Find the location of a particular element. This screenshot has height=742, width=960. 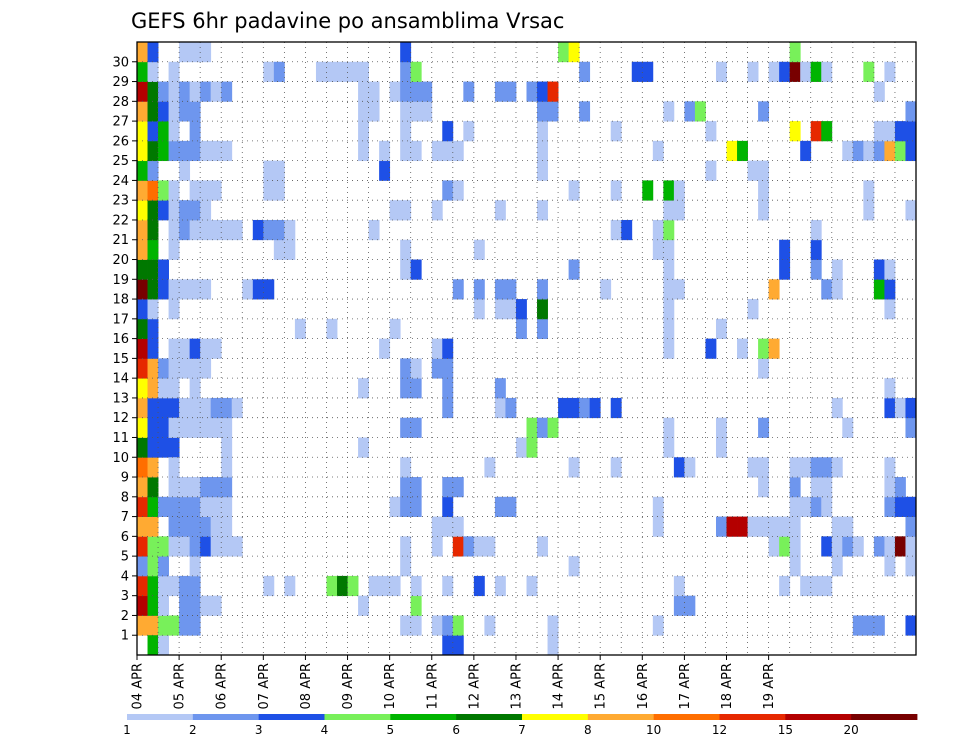

colorbar-tick-label: 3 is located at coordinates (259, 730).